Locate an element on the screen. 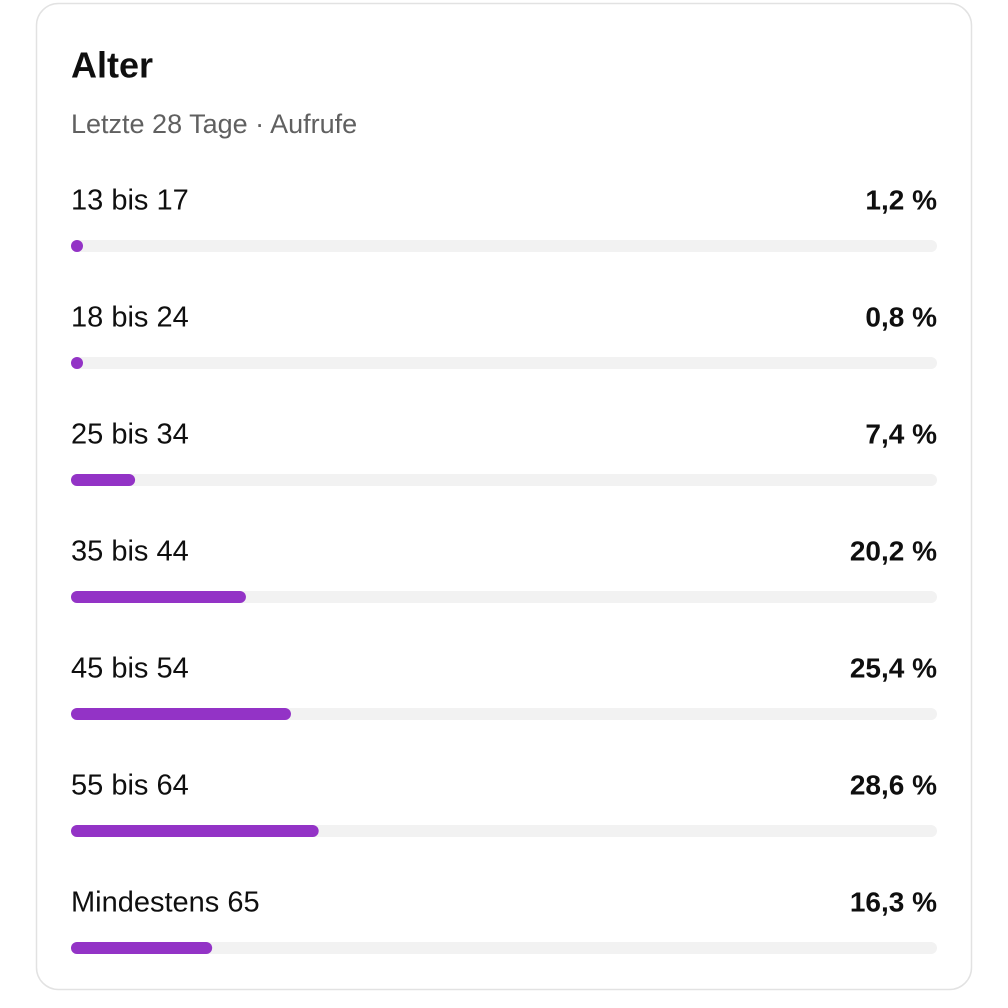 This screenshot has height=1008, width=1008. category-label: 35 bis 44 is located at coordinates (130, 552).